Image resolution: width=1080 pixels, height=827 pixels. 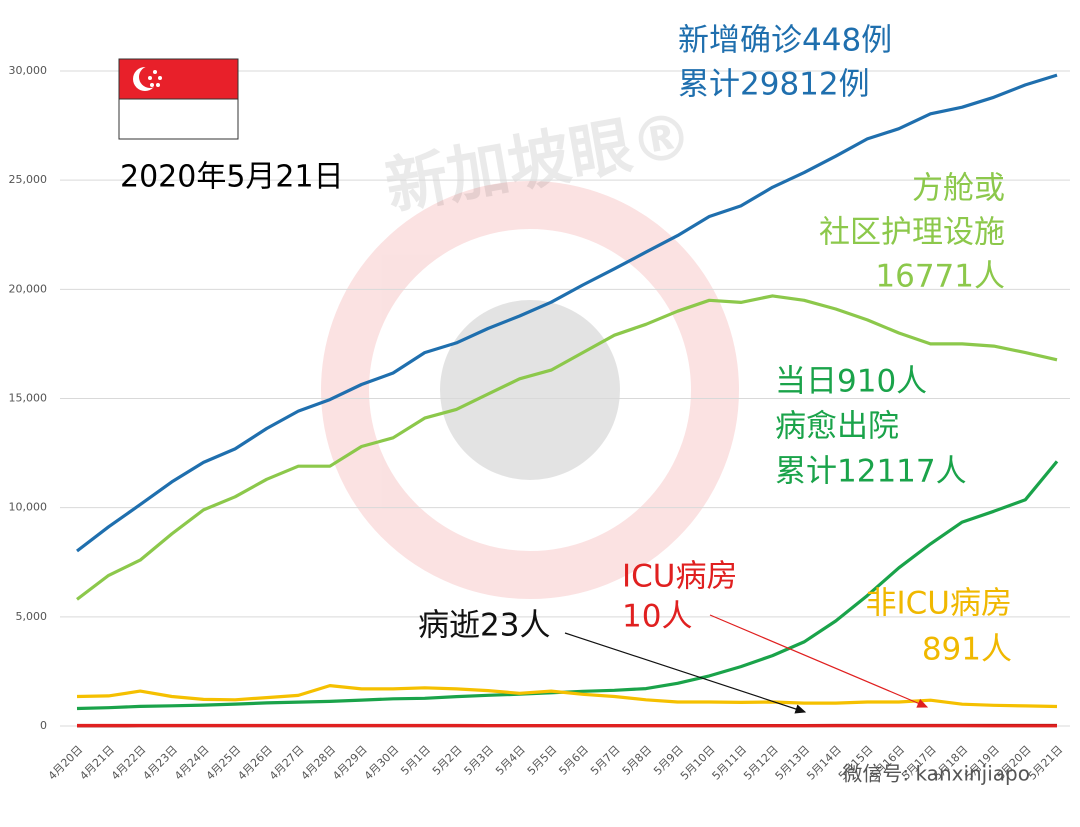 I want to click on footer: 微信号: kanxinjiapo, so click(x=936, y=774).